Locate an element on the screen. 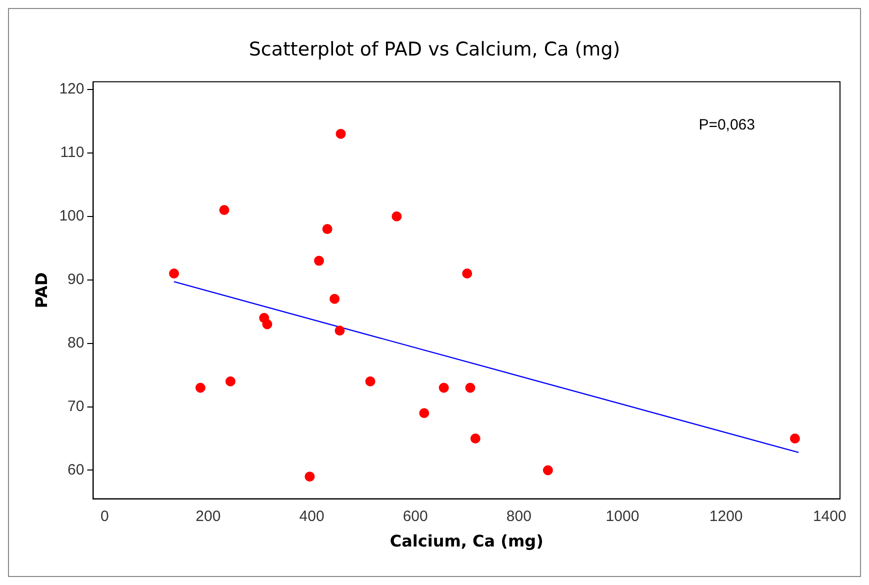 This screenshot has width=869, height=585. x-tick-label: 1200 is located at coordinates (726, 516).